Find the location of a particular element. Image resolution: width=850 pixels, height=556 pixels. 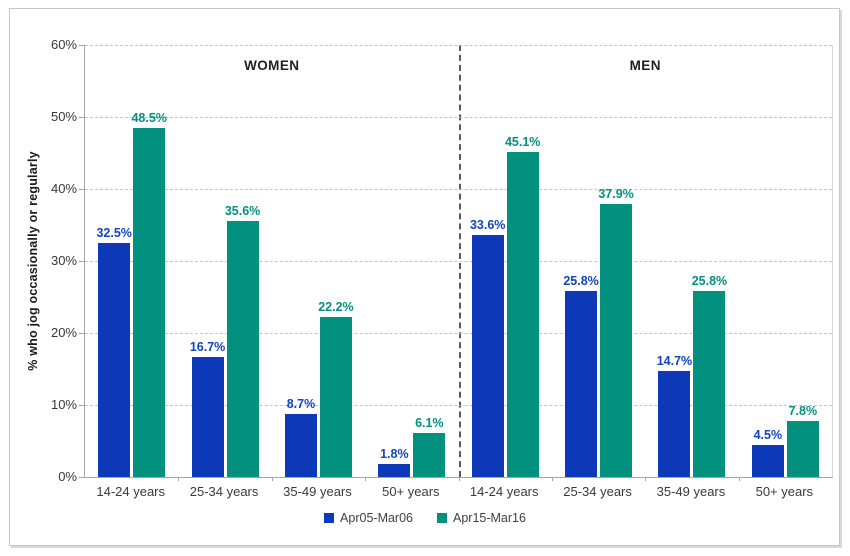

bar-value-label: 32.5% is located at coordinates (114, 233).